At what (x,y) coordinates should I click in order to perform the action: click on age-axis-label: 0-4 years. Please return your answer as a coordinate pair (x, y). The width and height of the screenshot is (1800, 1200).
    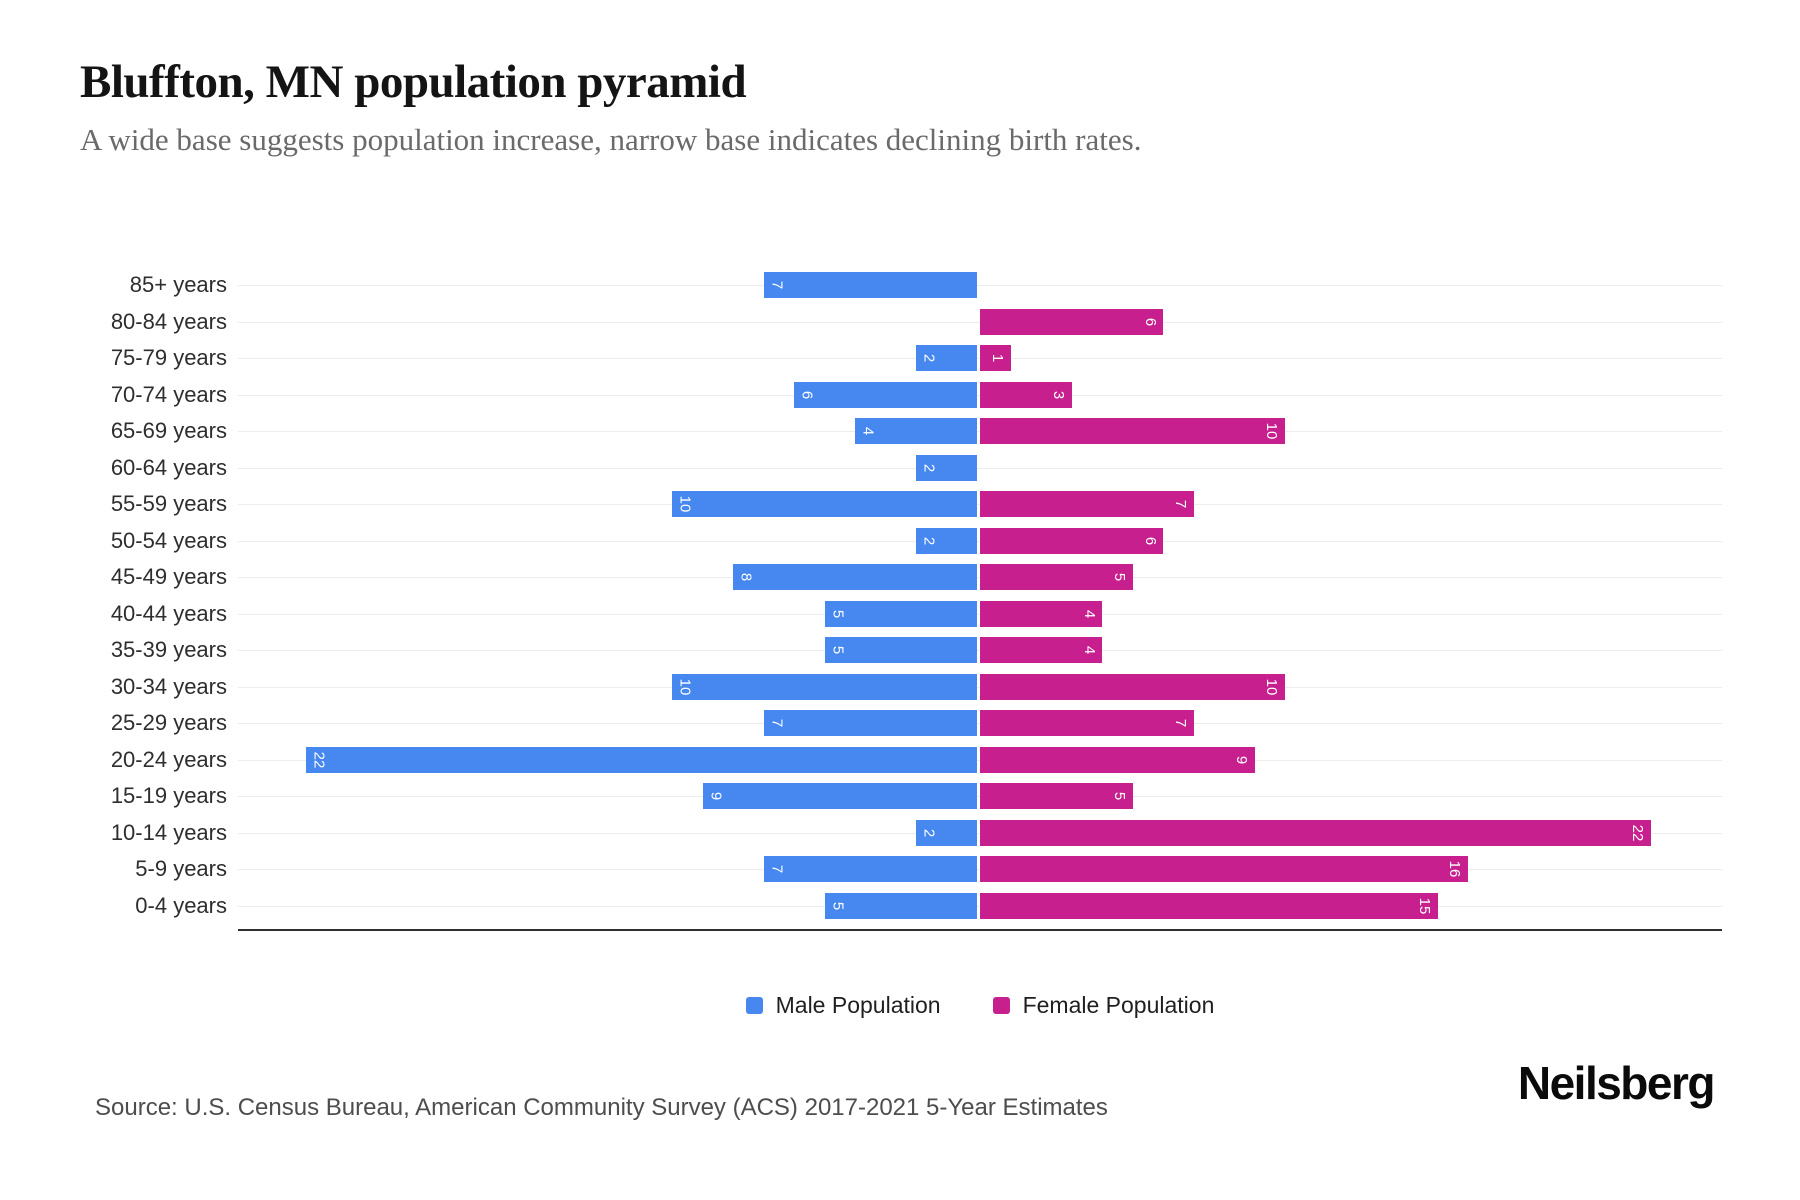
    Looking at the image, I should click on (181, 905).